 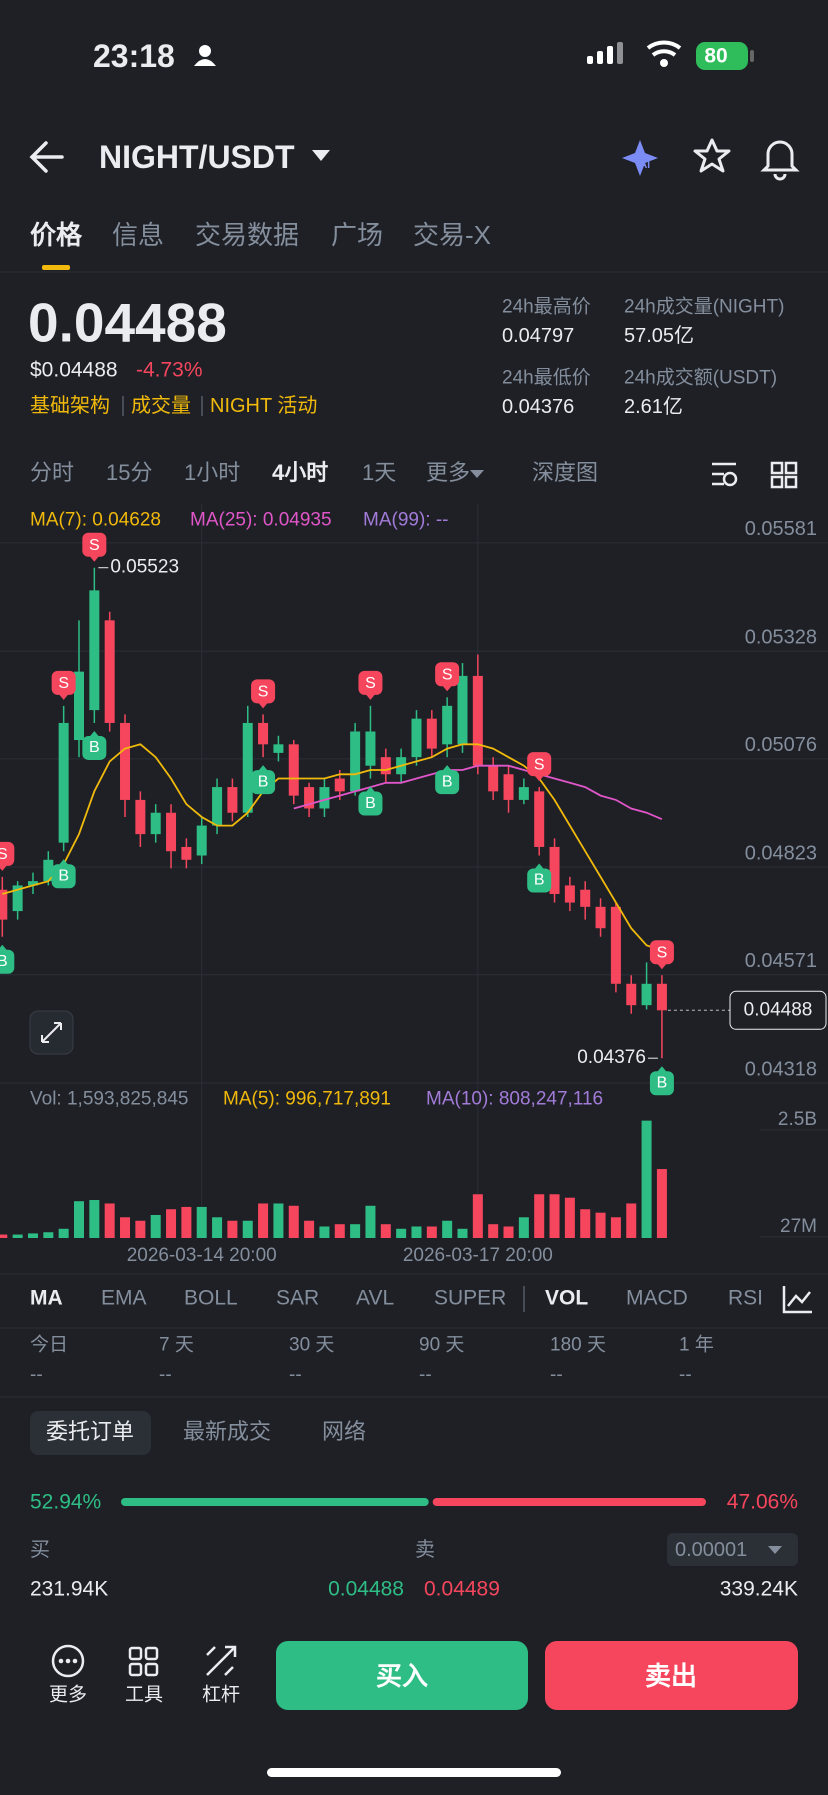 I want to click on sell-button, so click(x=671, y=1675).